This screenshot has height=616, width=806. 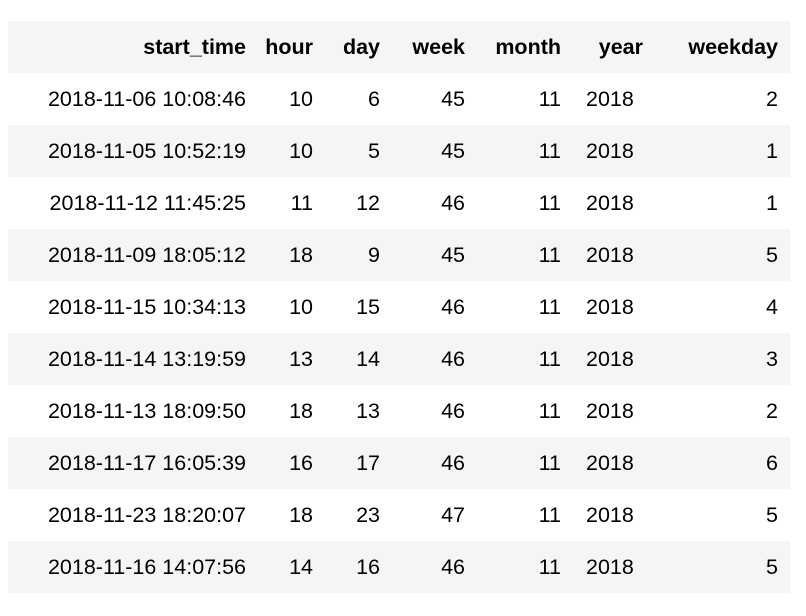 I want to click on cell-weekday: 6, so click(x=772, y=462).